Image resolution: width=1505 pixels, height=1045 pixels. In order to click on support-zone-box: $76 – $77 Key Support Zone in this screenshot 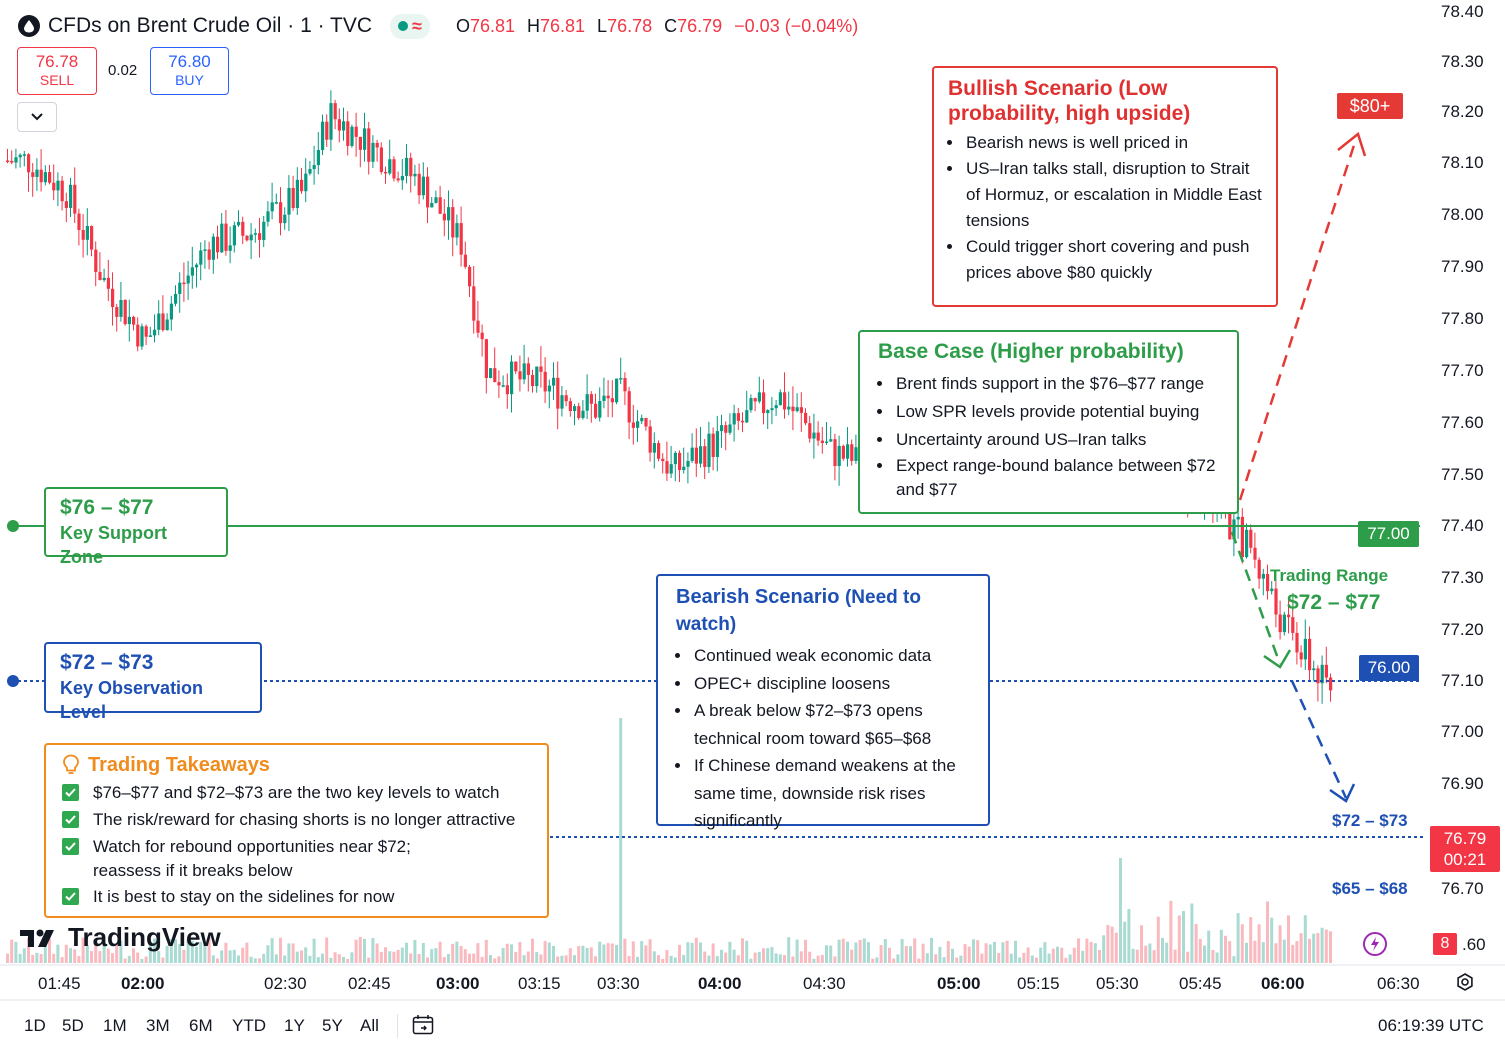, I will do `click(136, 527)`.